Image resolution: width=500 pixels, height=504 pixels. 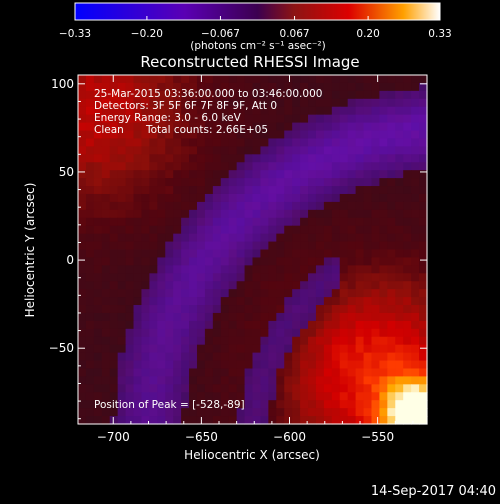 What do you see at coordinates (220, 34) in the screenshot?
I see `colorbar-tick-label: −0.067` at bounding box center [220, 34].